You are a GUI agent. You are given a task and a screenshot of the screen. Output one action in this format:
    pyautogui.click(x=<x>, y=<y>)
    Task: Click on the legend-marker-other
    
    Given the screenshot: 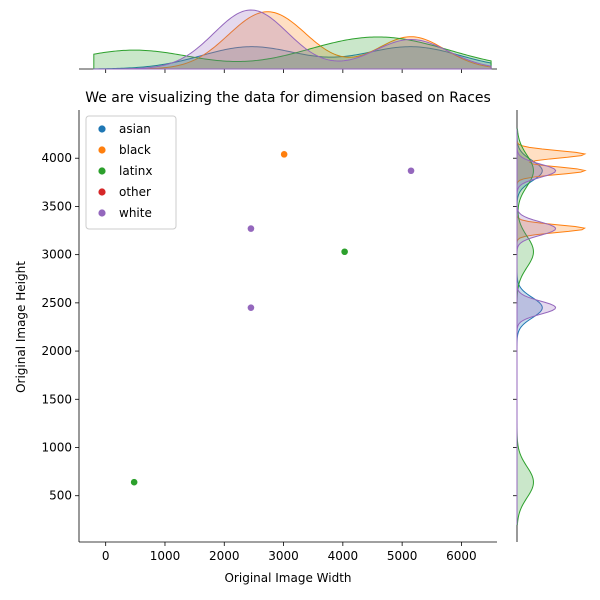 What is the action you would take?
    pyautogui.click(x=102, y=192)
    